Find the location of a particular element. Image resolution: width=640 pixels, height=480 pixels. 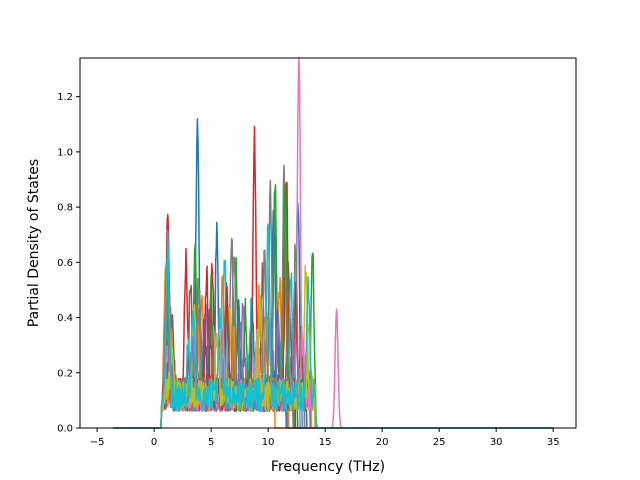

x-axis-ticks: −5 0 5 10 15 20 25 30 35 is located at coordinates (325, 438).